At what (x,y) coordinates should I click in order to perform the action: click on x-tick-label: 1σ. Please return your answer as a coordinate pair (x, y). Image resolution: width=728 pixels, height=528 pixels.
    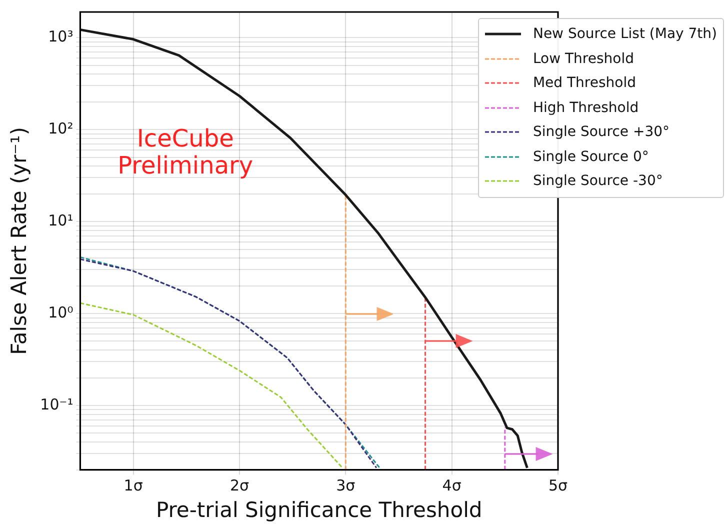
    Looking at the image, I should click on (134, 485).